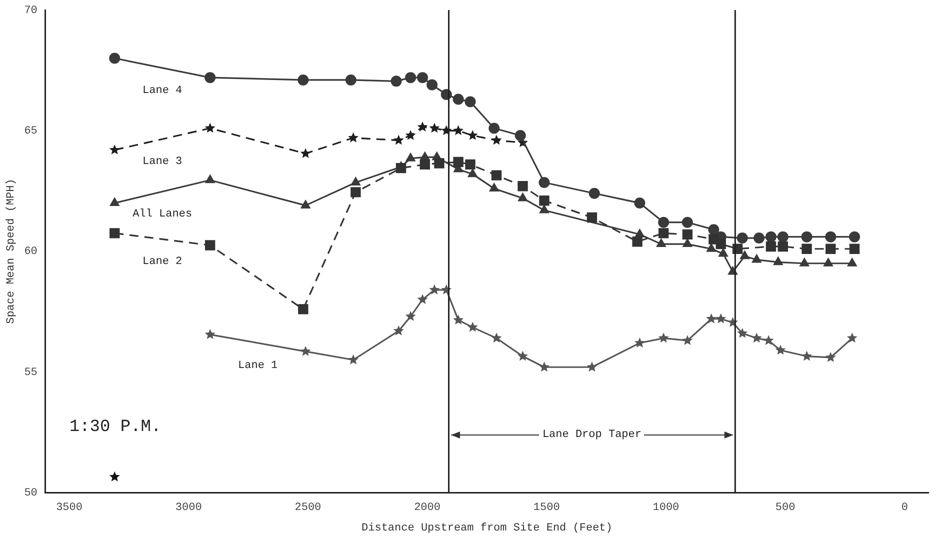 The image size is (936, 538). I want to click on x-tick-label: 3500, so click(69, 508).